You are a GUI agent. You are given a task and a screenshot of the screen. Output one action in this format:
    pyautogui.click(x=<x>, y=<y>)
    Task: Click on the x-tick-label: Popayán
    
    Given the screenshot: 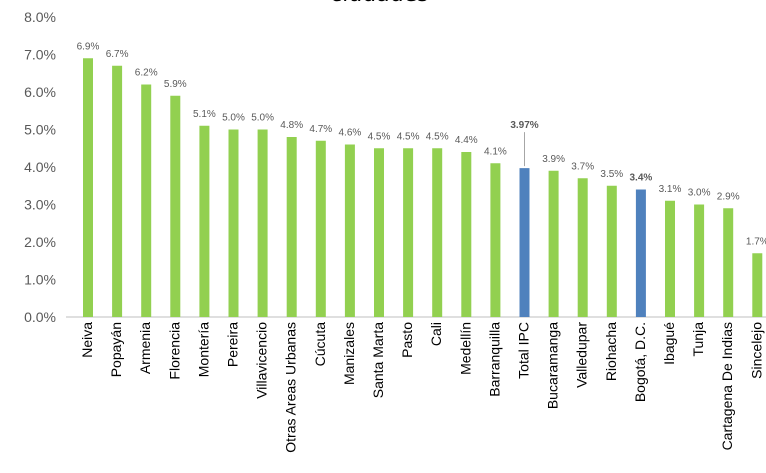 What is the action you would take?
    pyautogui.click(x=116, y=349)
    